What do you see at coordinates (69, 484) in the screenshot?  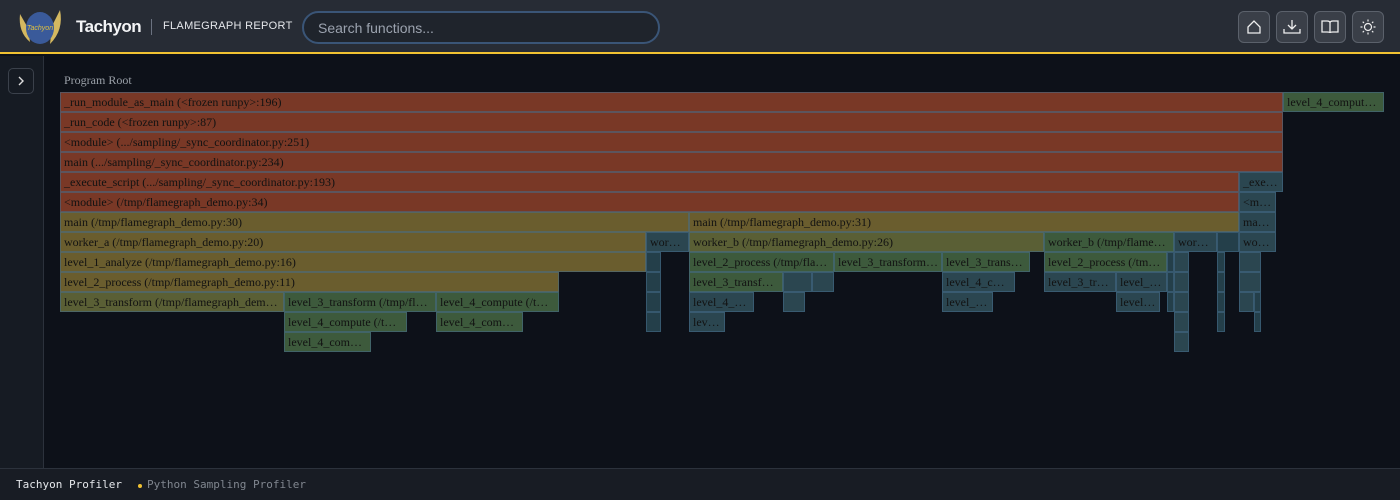 I see `footer-app-name: Tachyon Profiler` at bounding box center [69, 484].